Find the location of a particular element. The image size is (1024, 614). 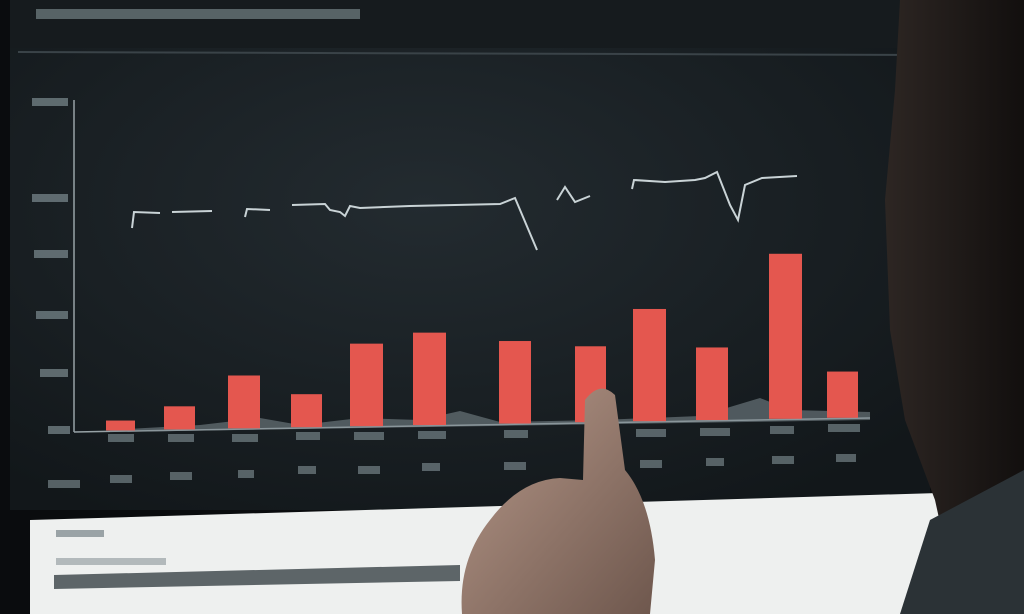

progress-bar is located at coordinates (257, 577).